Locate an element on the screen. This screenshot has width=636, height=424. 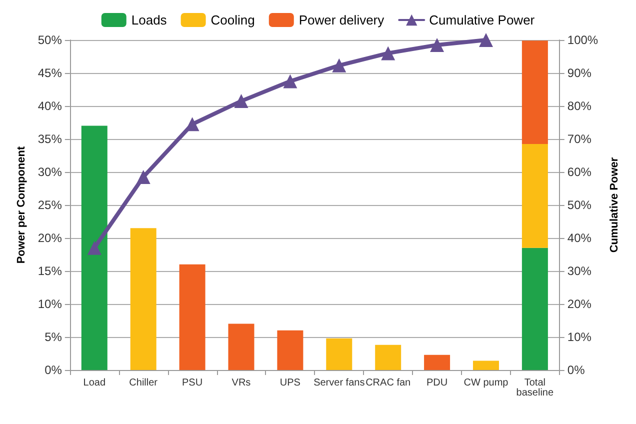
y2-tick-label: 70% is located at coordinates (579, 139).